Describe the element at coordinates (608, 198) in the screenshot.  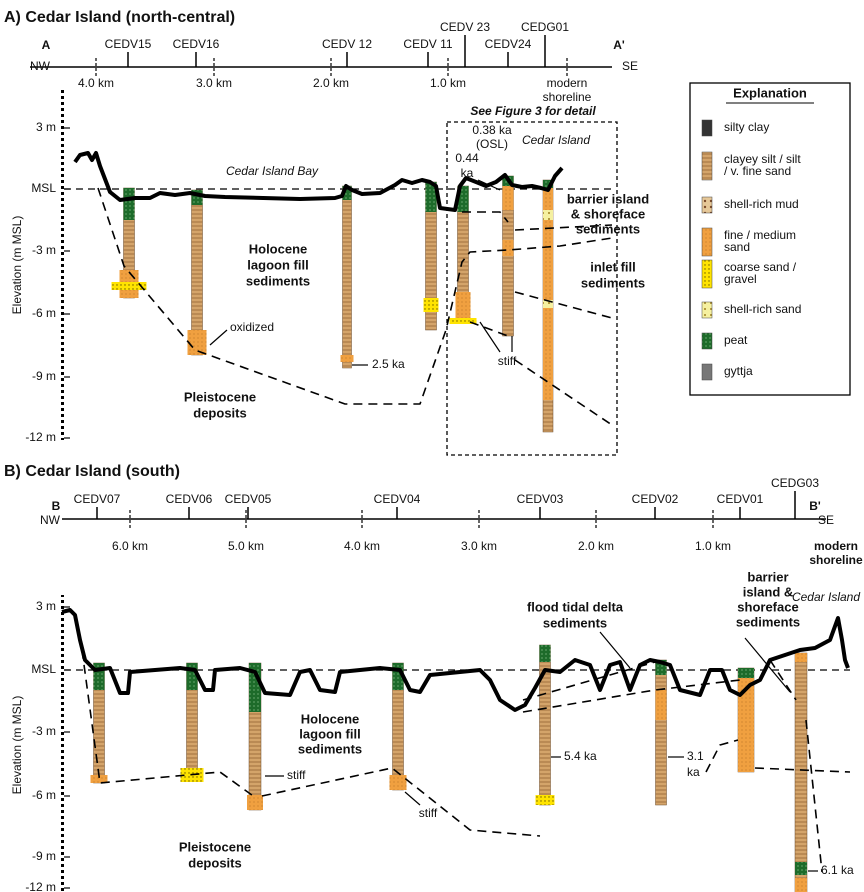
I see `annotation: barrier island` at that location.